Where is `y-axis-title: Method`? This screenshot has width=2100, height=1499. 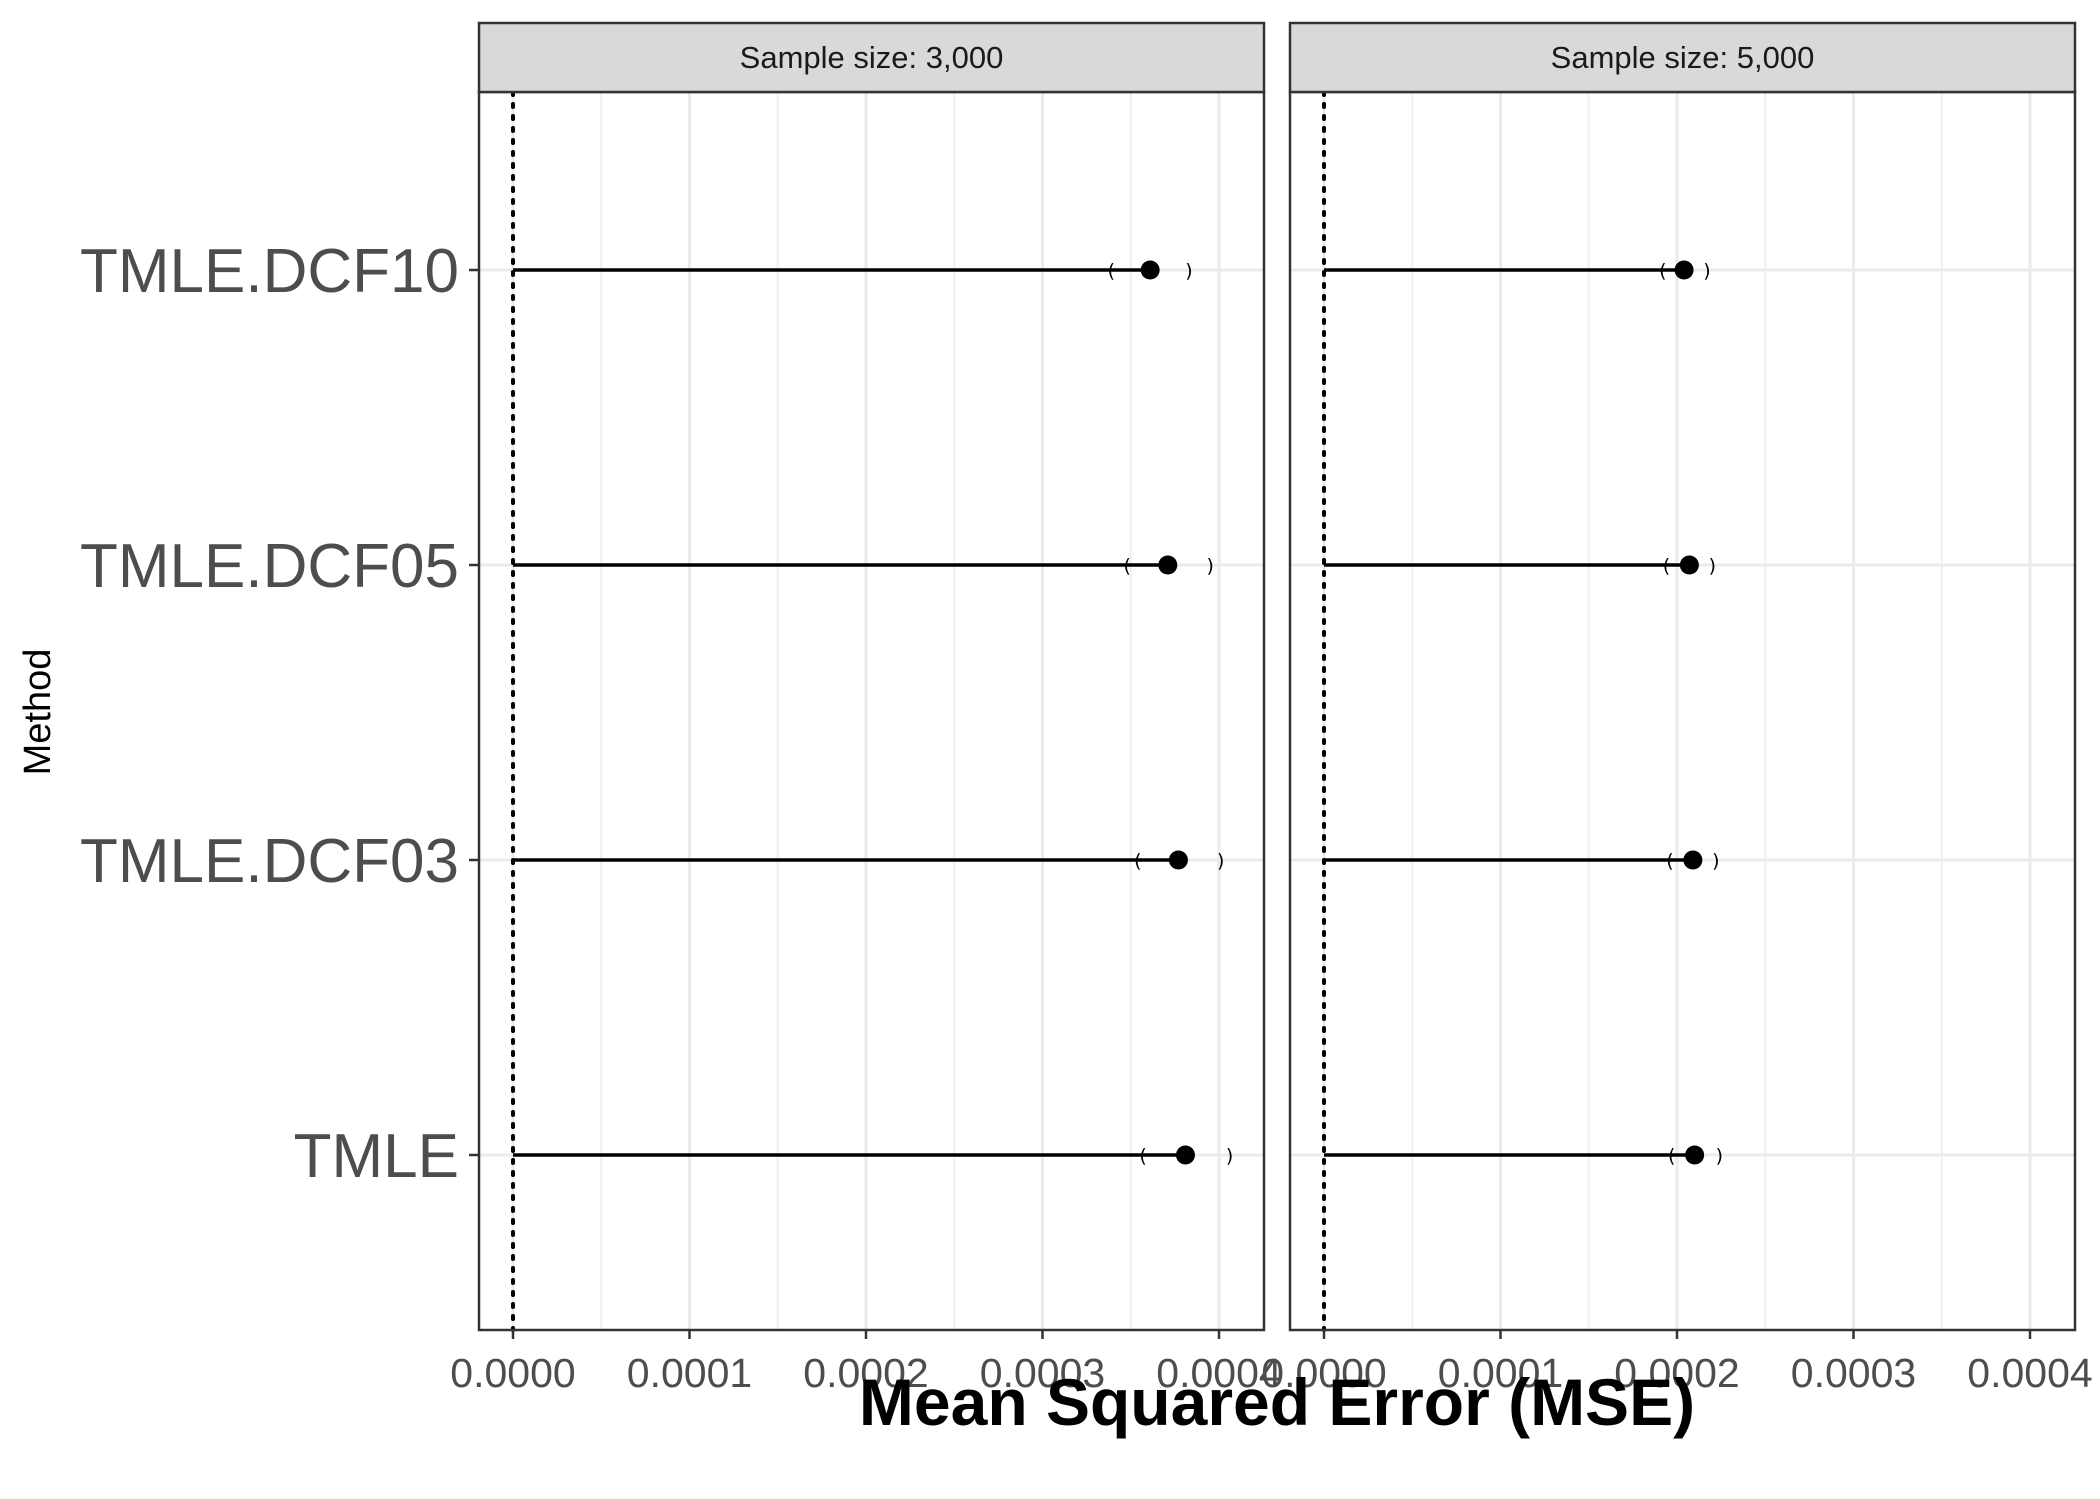 y-axis-title: Method is located at coordinates (38, 712).